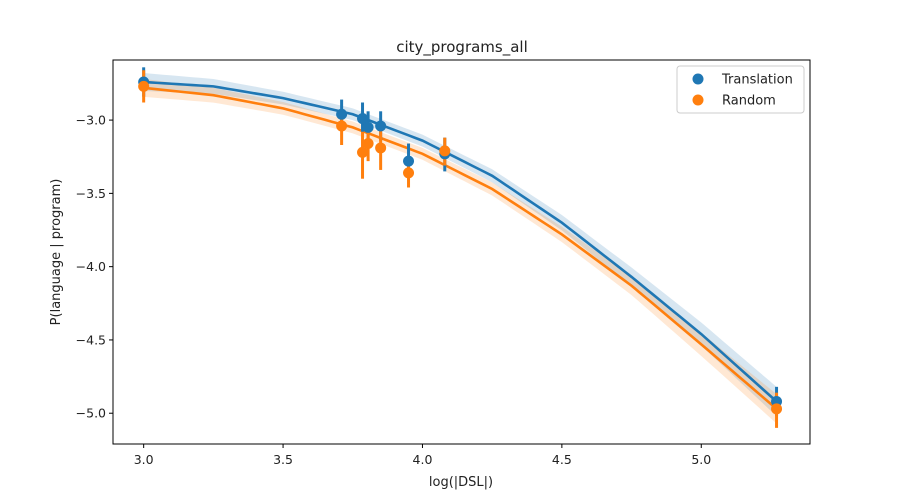  I want to click on legend: Translation Random, so click(740, 89).